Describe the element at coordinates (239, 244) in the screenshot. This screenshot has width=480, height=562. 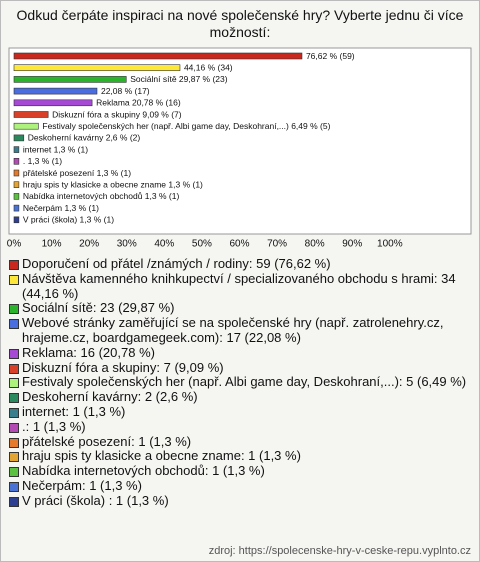
I see `x-tick-label: 60%` at that location.